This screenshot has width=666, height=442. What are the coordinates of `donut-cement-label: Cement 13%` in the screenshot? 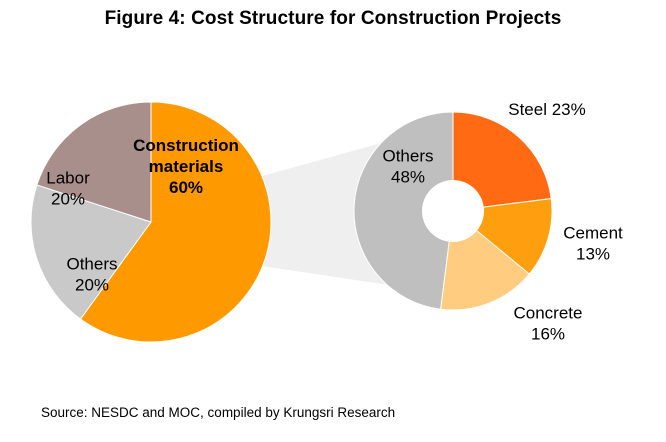 It's located at (593, 244).